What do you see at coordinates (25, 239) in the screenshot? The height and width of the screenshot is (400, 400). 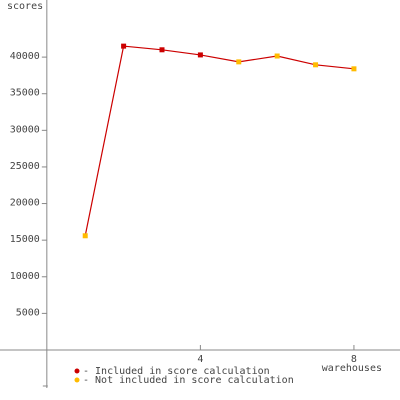 I see `y-tick-label: 15000` at bounding box center [25, 239].